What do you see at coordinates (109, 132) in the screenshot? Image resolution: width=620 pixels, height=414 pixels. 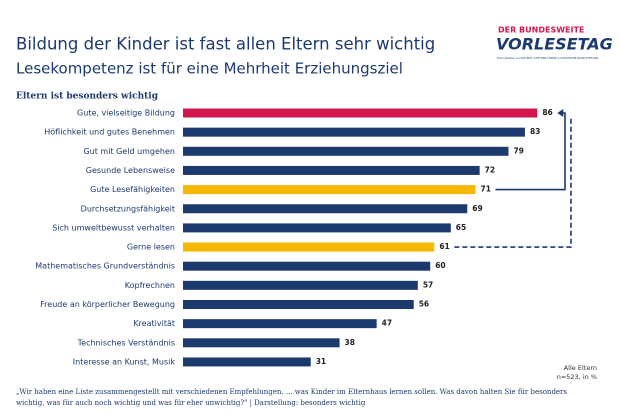 I see `category-label: Höflichkeit und gutes Benehmen` at bounding box center [109, 132].